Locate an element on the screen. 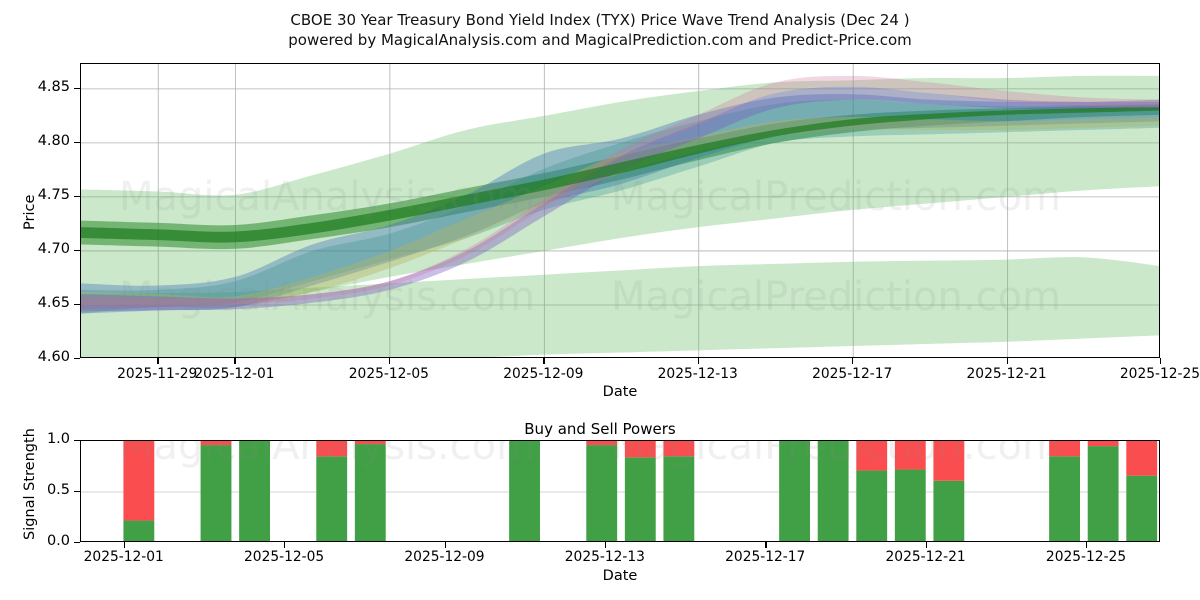 Image resolution: width=1200 pixels, height=600 pixels. signal-xaxis-label: Date is located at coordinates (620, 576).